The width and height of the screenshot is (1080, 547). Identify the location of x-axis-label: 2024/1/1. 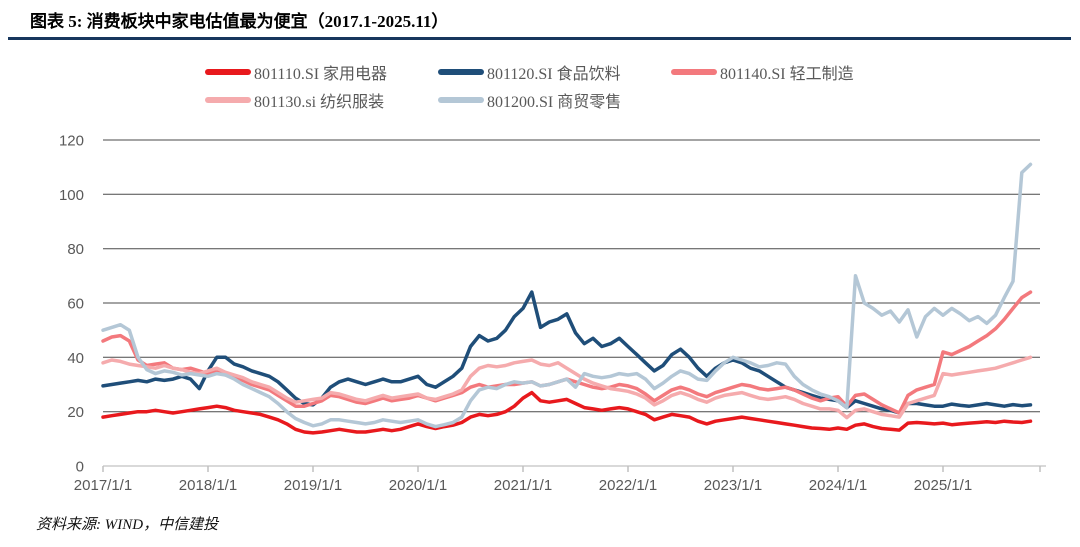
(838, 485).